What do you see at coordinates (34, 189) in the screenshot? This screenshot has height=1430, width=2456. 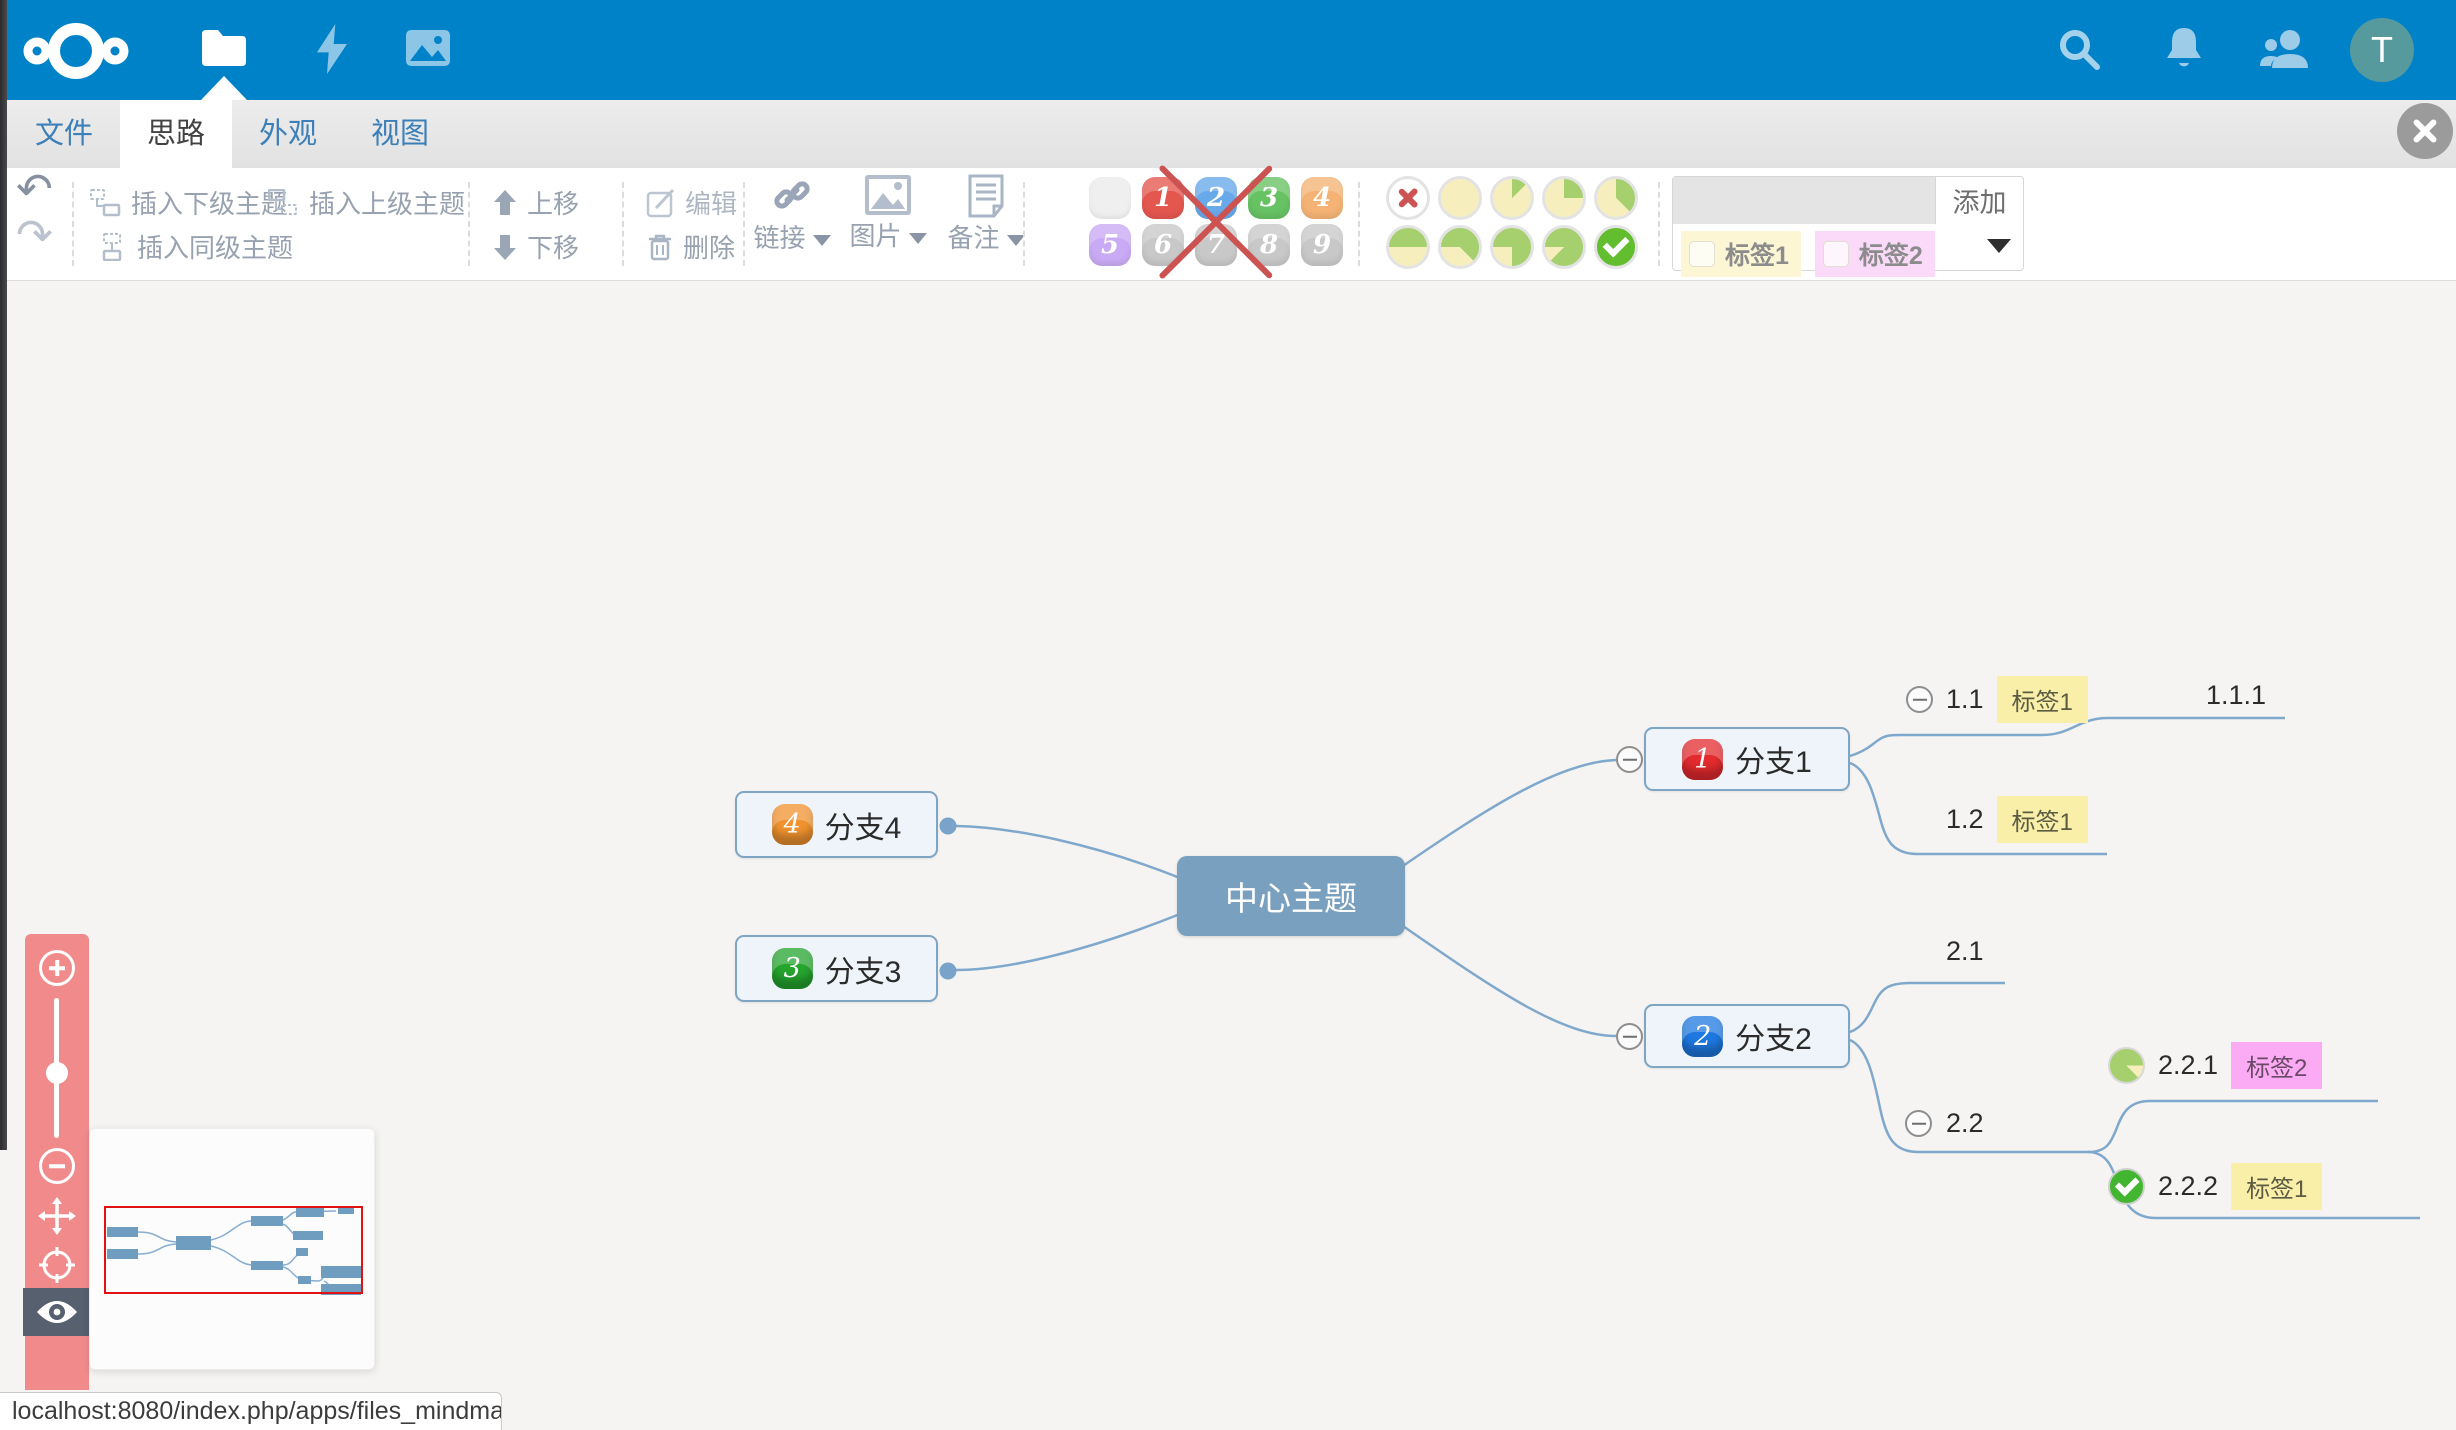 I see `undo-icon: ↶` at bounding box center [34, 189].